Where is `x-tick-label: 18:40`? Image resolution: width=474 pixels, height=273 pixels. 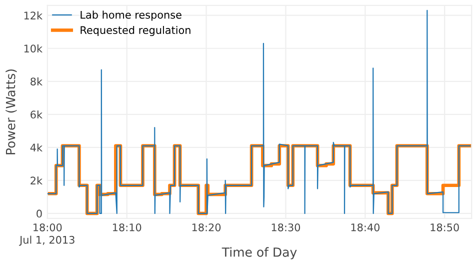
x-tick-label: 18:40 is located at coordinates (365, 227).